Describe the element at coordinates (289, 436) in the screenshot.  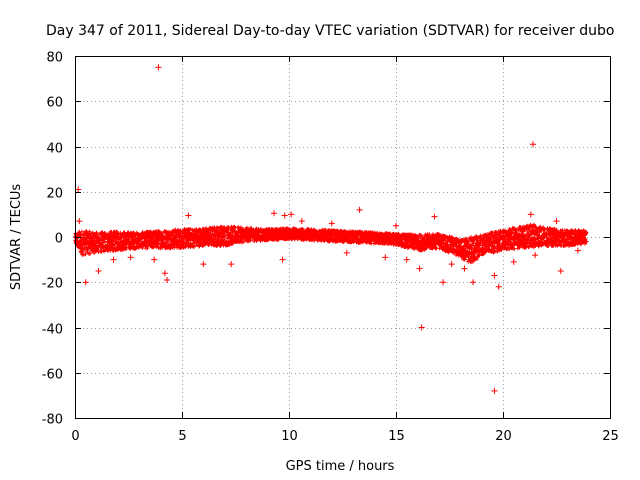
I see `x-tick-label: 10` at that location.